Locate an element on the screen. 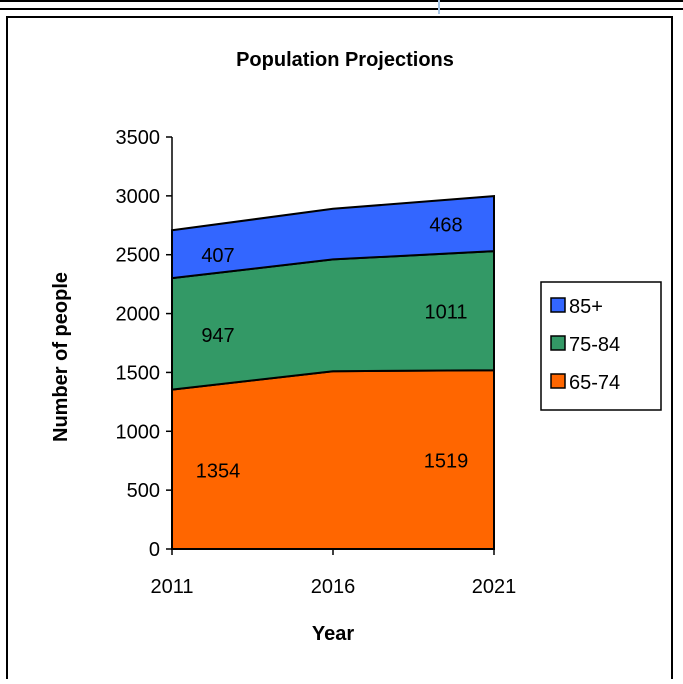 The image size is (683, 684). data-label: 407 is located at coordinates (217, 256).